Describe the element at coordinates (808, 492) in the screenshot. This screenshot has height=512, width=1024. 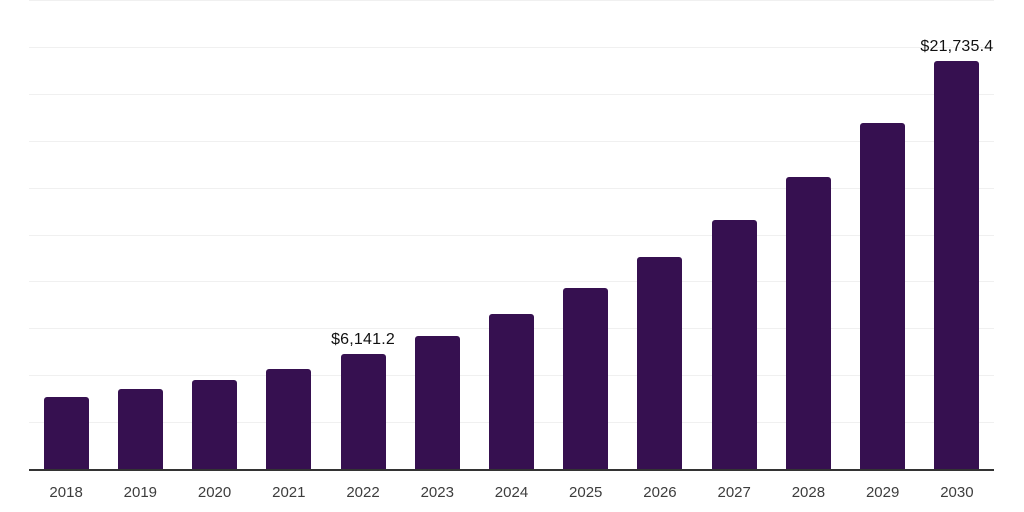
I see `x-tick-label-2028: 2028` at that location.